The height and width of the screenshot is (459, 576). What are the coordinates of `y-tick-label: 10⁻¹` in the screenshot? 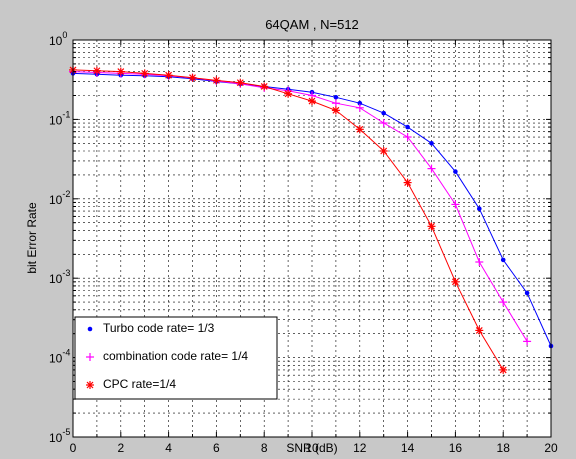 It's located at (59, 118).